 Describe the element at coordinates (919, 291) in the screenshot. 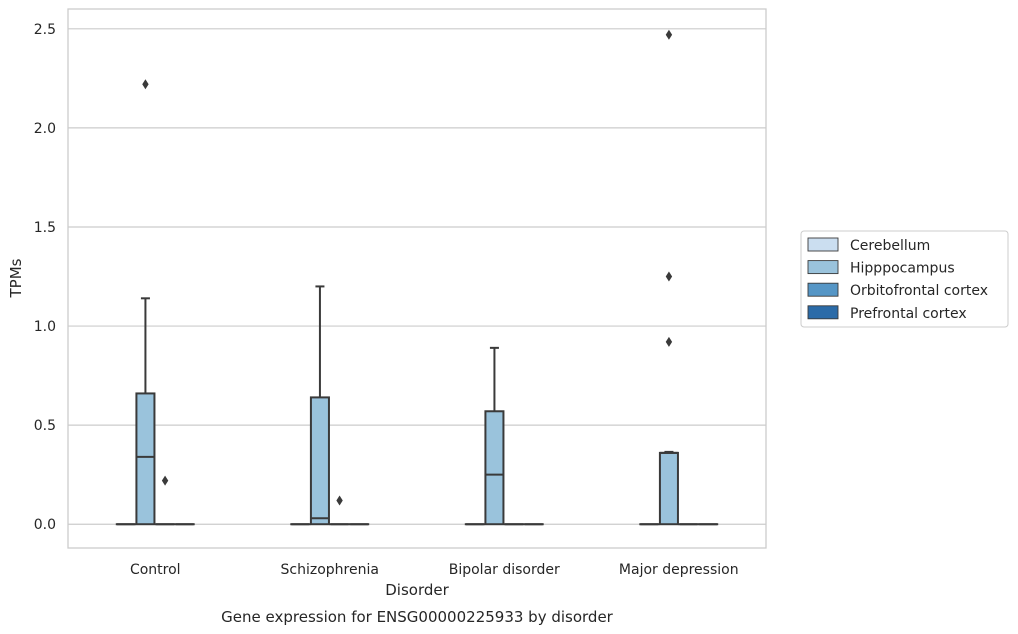

I see `legend-label: Orbitofrontal cortex` at that location.